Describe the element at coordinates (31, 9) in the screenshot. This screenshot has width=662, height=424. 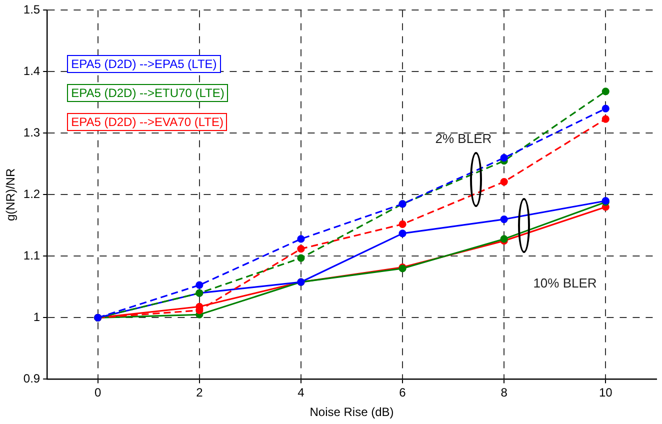
I see `y-tick-label: 1.5` at that location.